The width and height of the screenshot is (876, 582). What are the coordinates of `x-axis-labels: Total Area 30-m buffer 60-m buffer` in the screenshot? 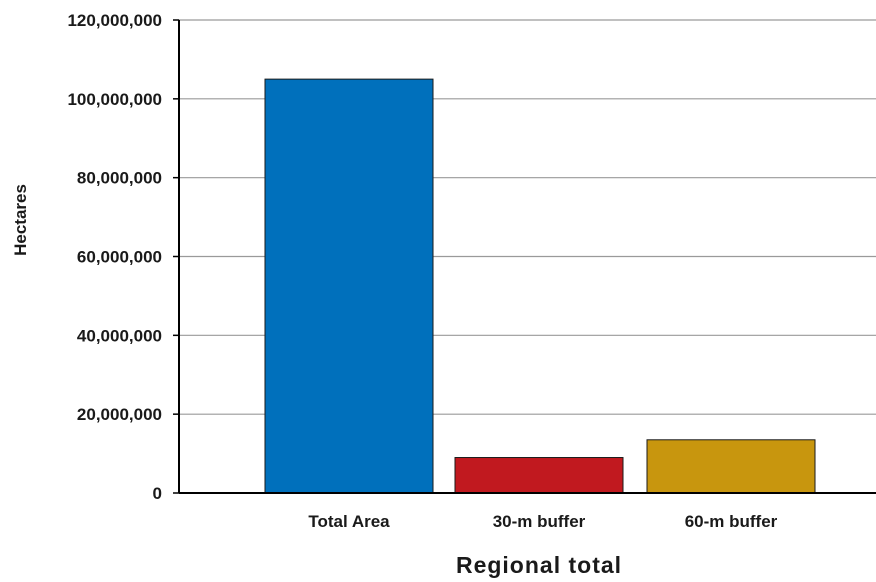 It's located at (542, 521).